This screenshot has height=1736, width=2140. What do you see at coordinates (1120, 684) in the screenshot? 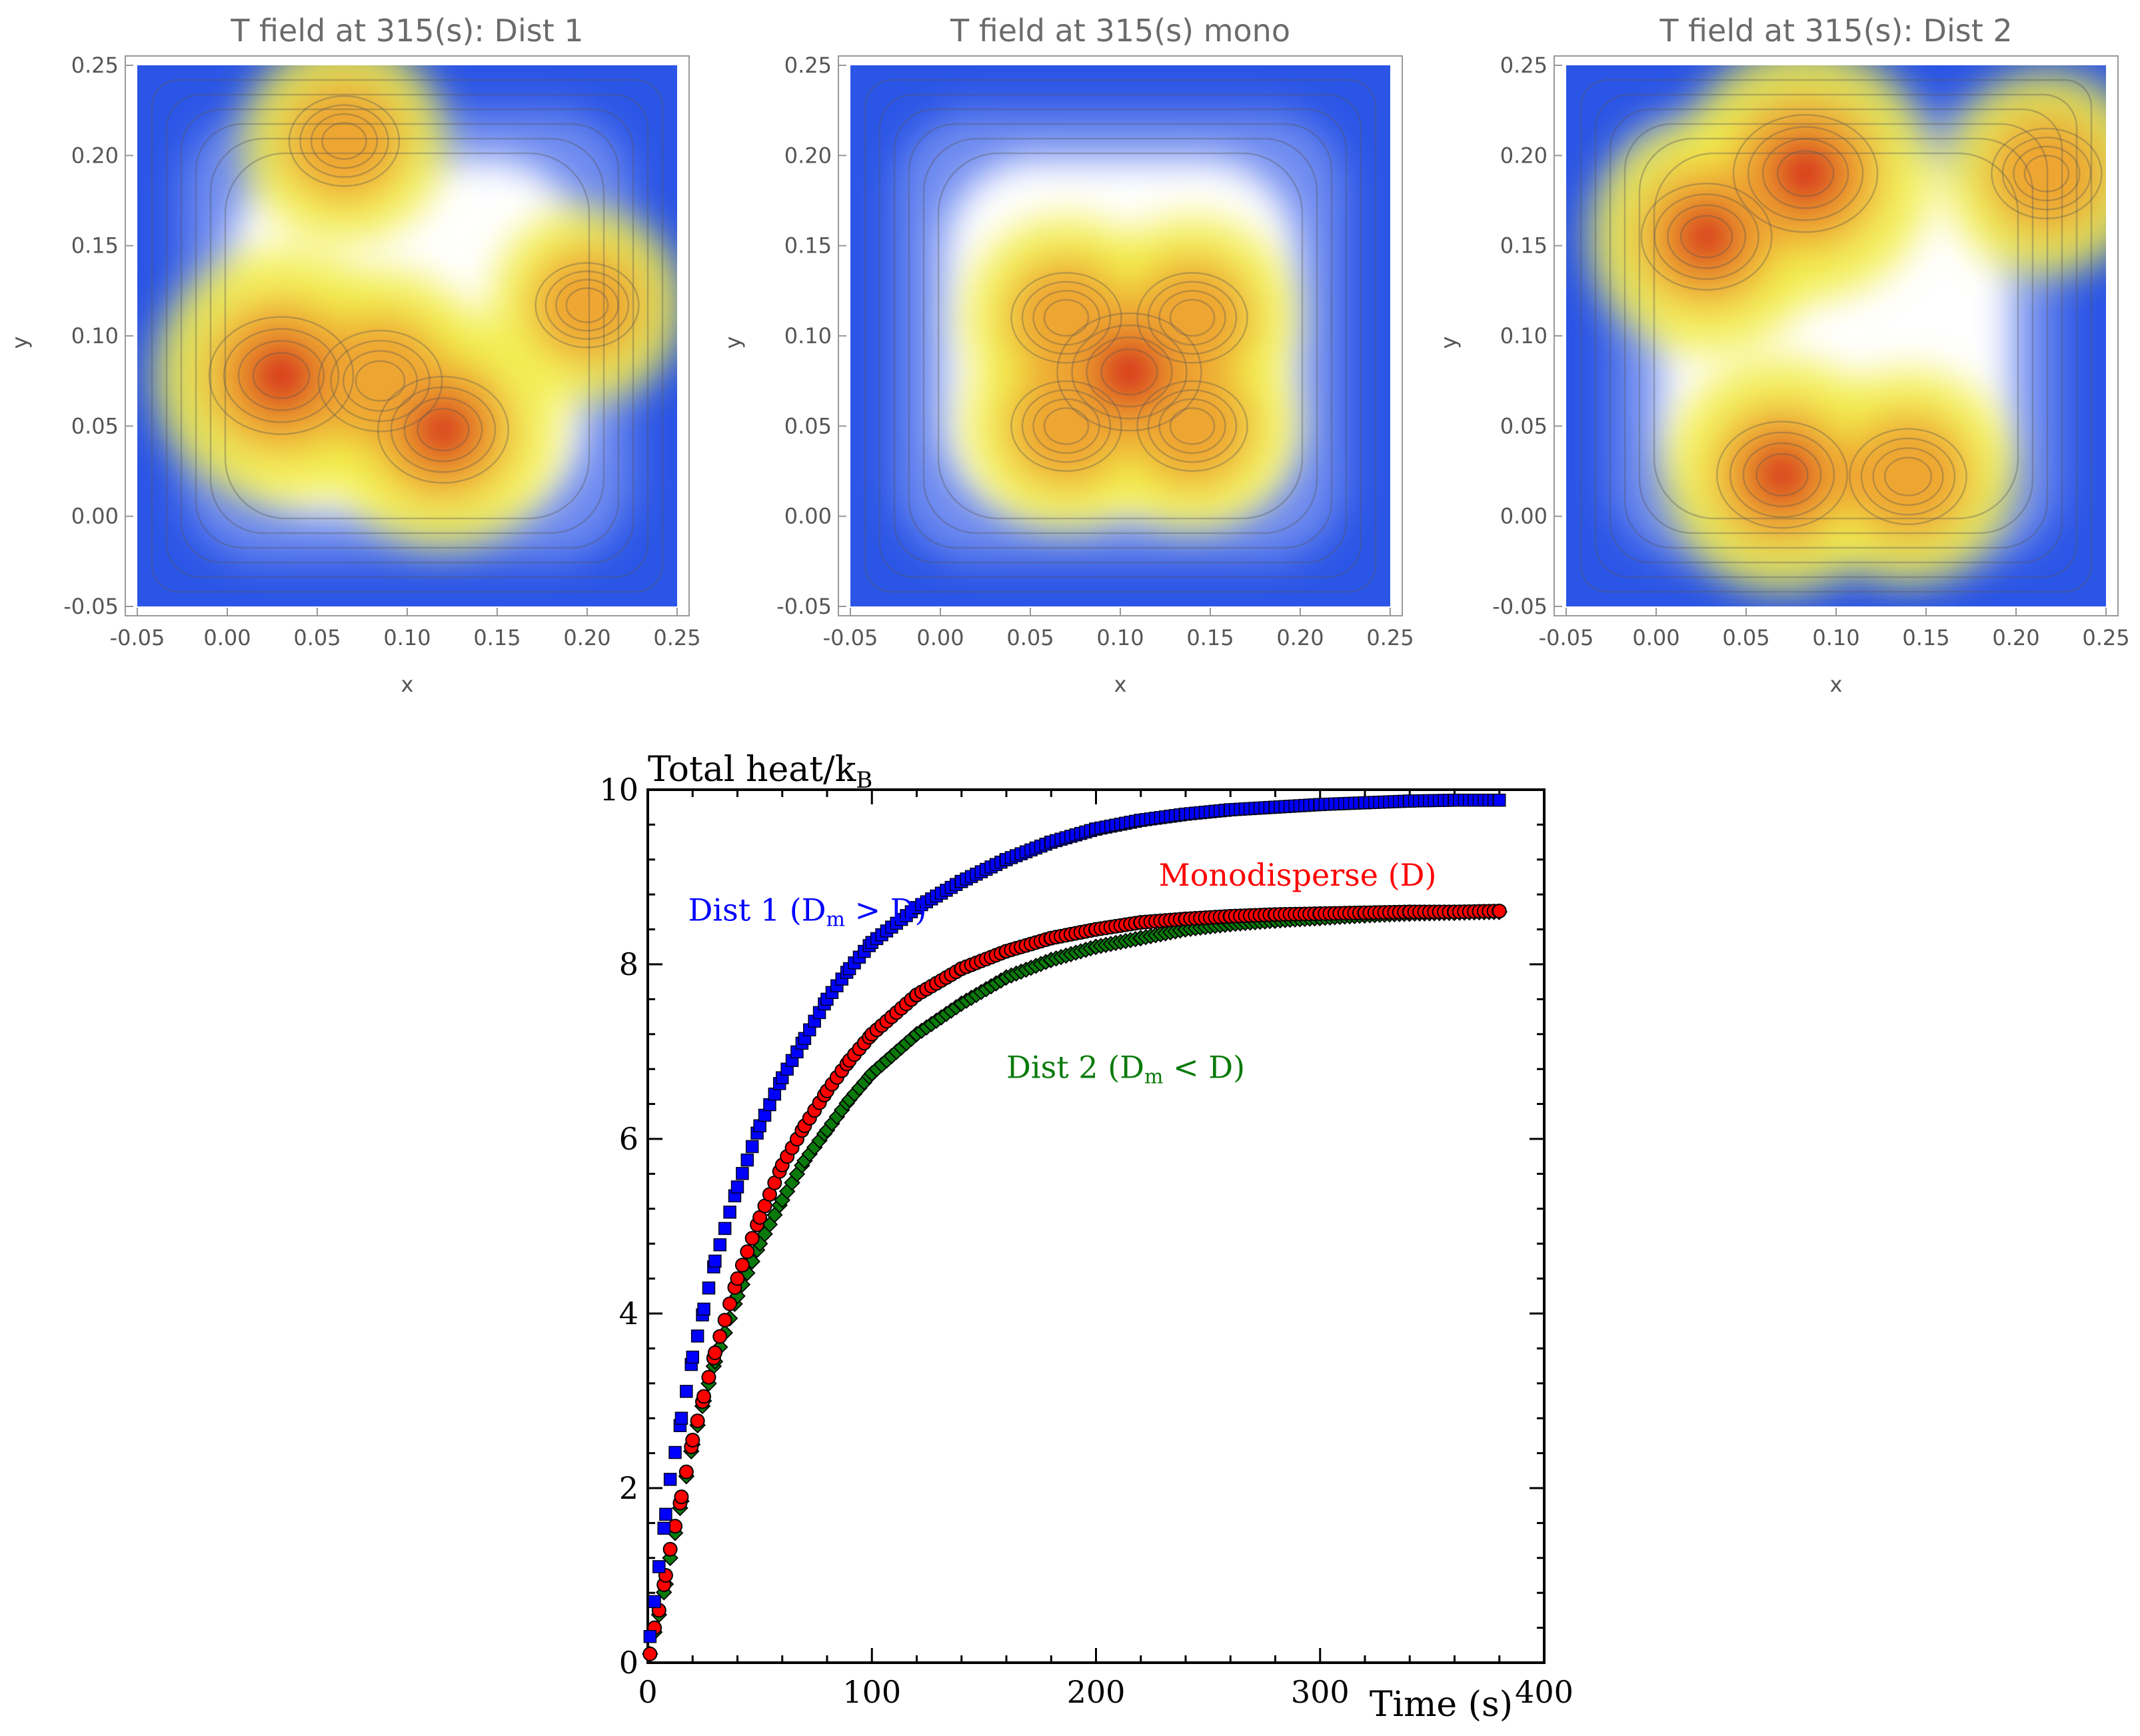
I see `x-axis-label: x` at bounding box center [1120, 684].